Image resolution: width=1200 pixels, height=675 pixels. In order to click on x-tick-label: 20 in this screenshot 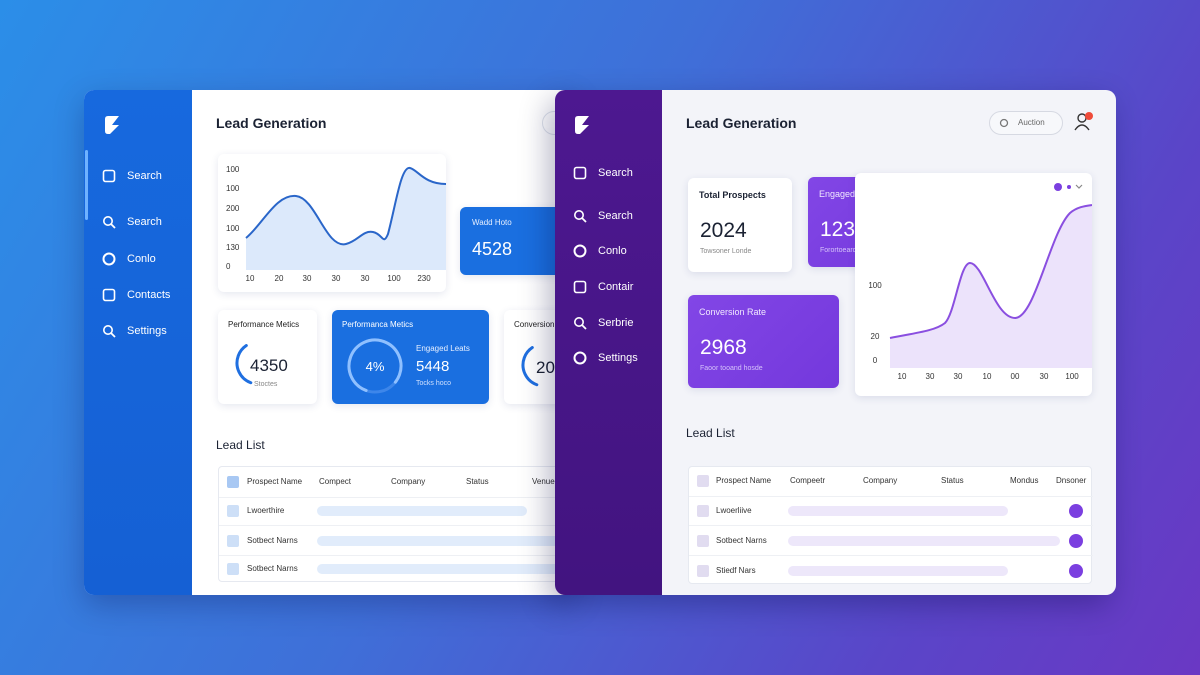, I will do `click(279, 278)`.